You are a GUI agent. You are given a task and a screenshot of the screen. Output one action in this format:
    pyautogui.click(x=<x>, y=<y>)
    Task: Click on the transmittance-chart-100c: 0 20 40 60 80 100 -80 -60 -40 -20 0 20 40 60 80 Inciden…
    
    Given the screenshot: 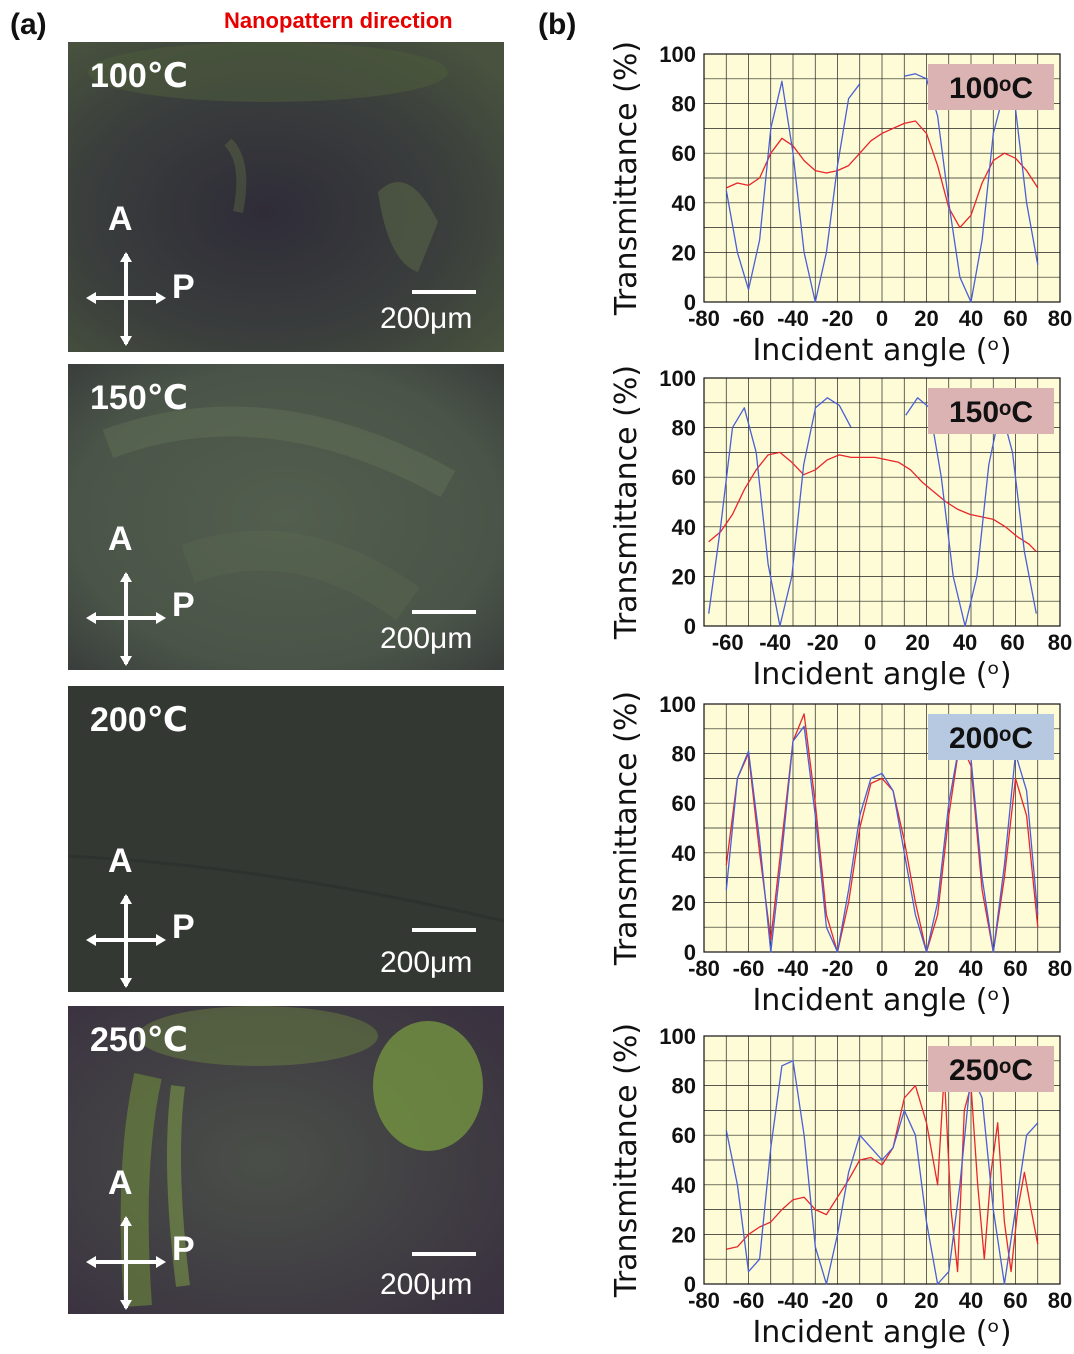 What is the action you would take?
    pyautogui.click(x=837, y=205)
    